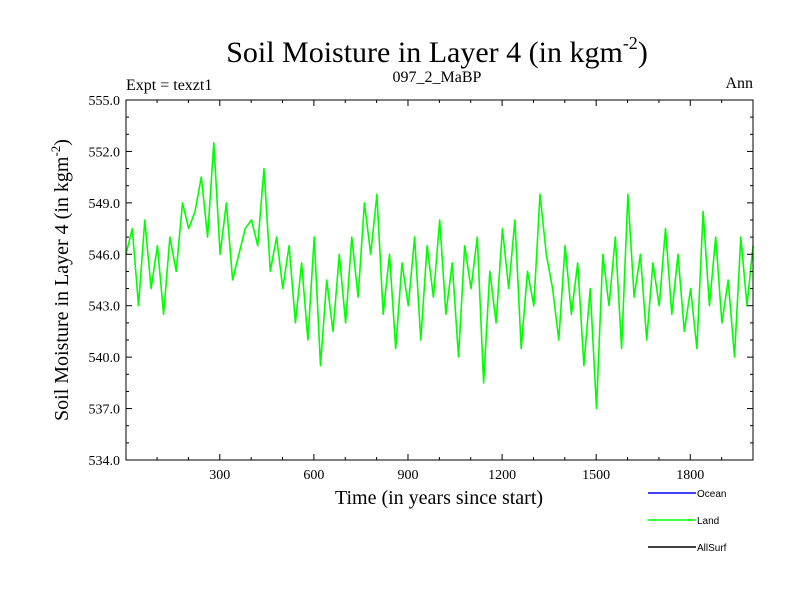  What do you see at coordinates (596, 475) in the screenshot?
I see `x-tick-label: 1500` at bounding box center [596, 475].